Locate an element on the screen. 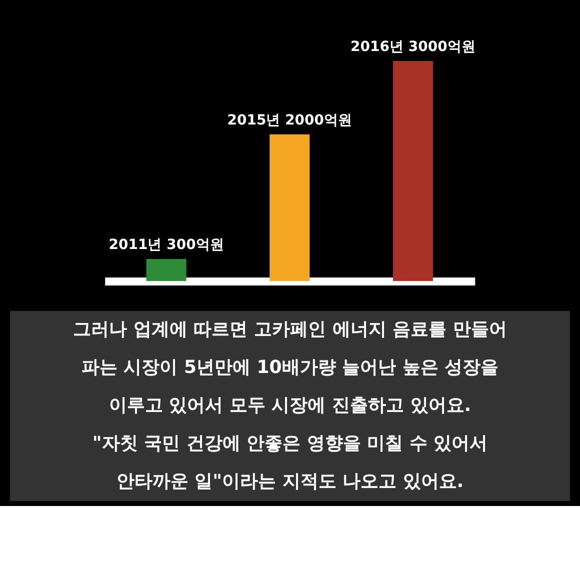 The image size is (580, 580). data-label: 2016년 3000억원 is located at coordinates (413, 47).